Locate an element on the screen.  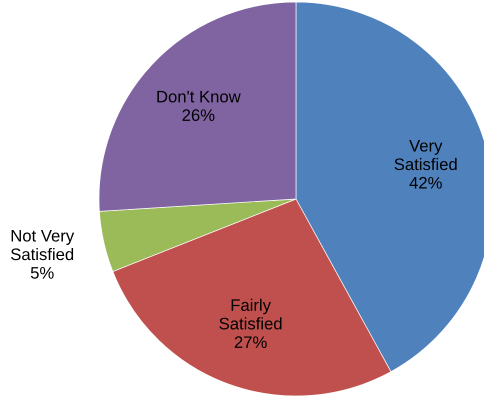
slice-label: Don't Know is located at coordinates (199, 96).